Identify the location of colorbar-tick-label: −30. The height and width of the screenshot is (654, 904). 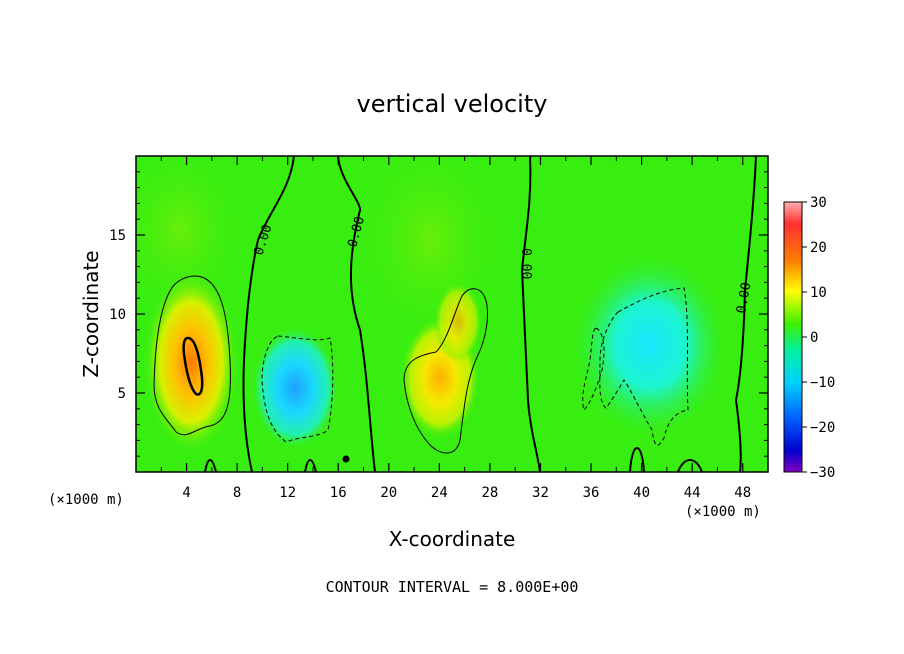
(822, 473).